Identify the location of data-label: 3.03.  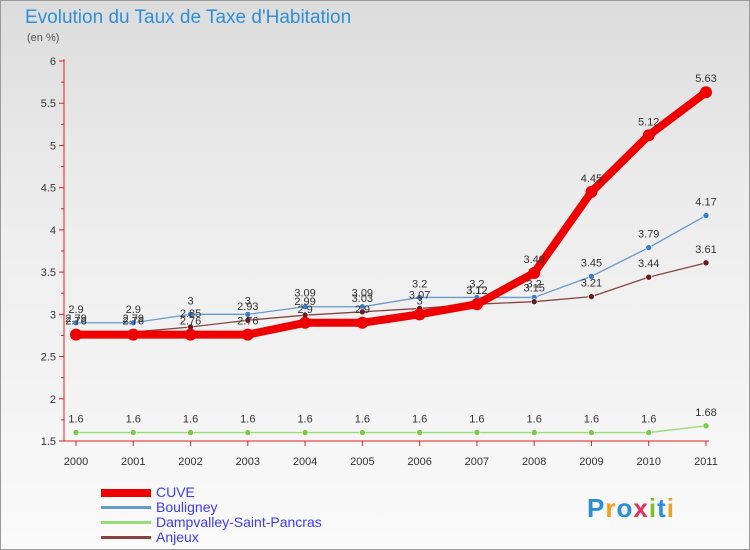
(362, 299).